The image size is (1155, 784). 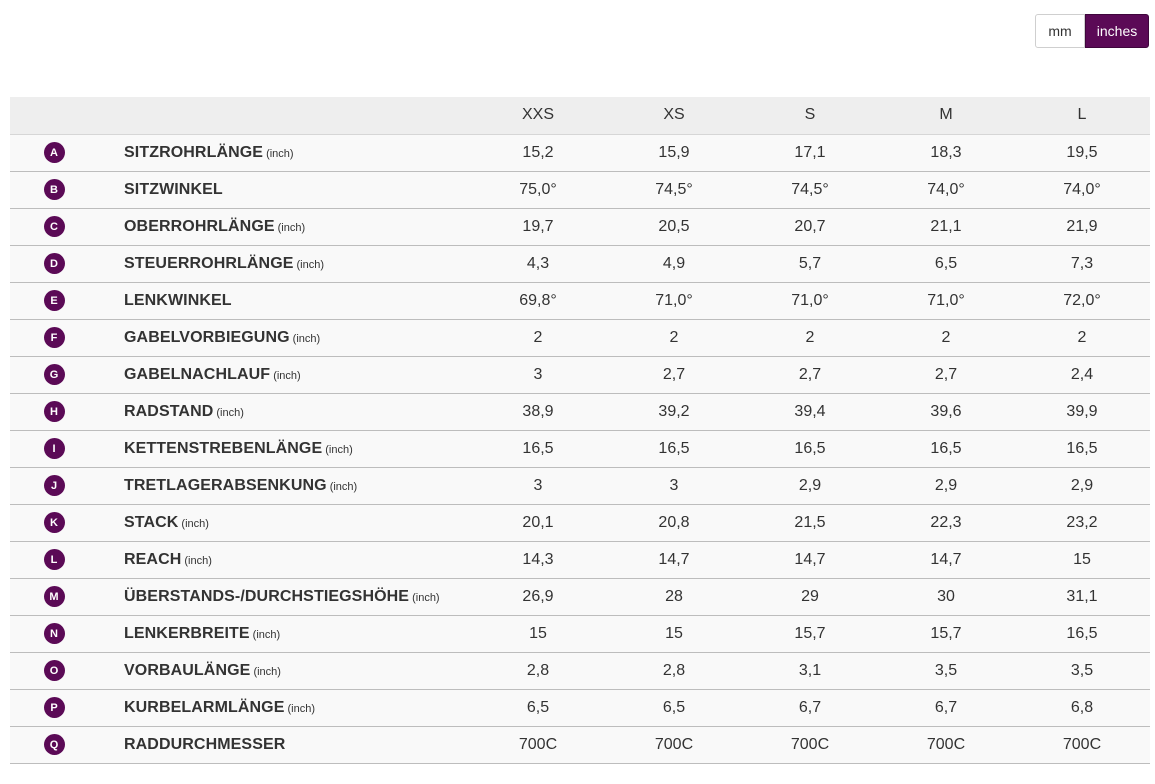 What do you see at coordinates (810, 523) in the screenshot?
I see `measurement-value: 21,5` at bounding box center [810, 523].